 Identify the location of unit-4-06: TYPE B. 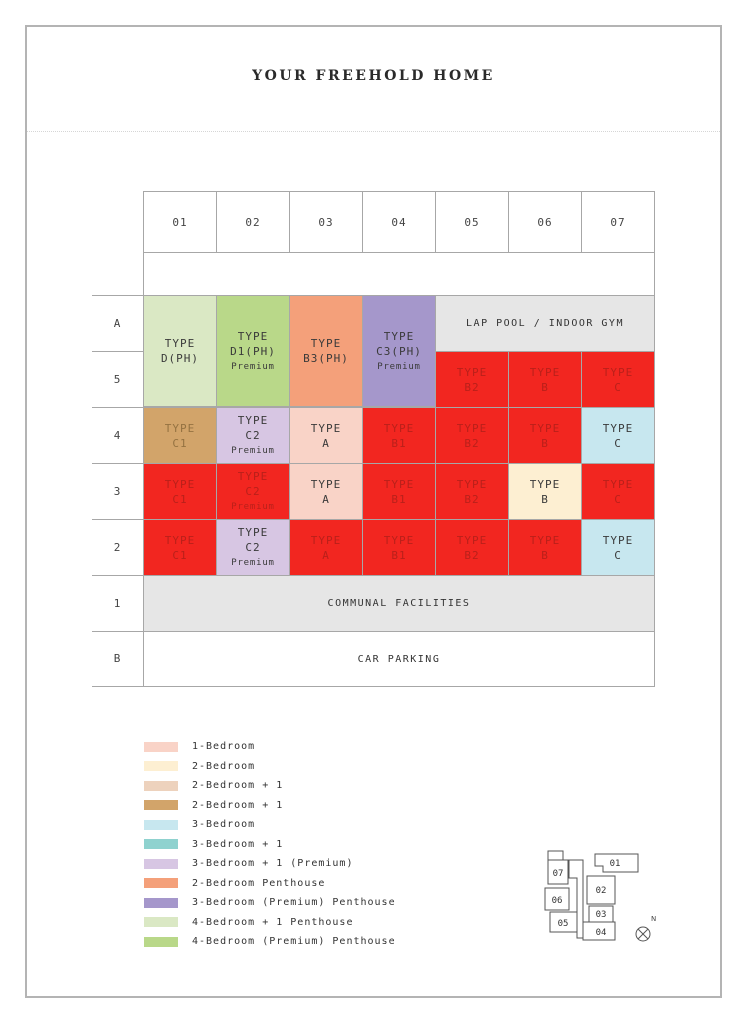
(545, 435).